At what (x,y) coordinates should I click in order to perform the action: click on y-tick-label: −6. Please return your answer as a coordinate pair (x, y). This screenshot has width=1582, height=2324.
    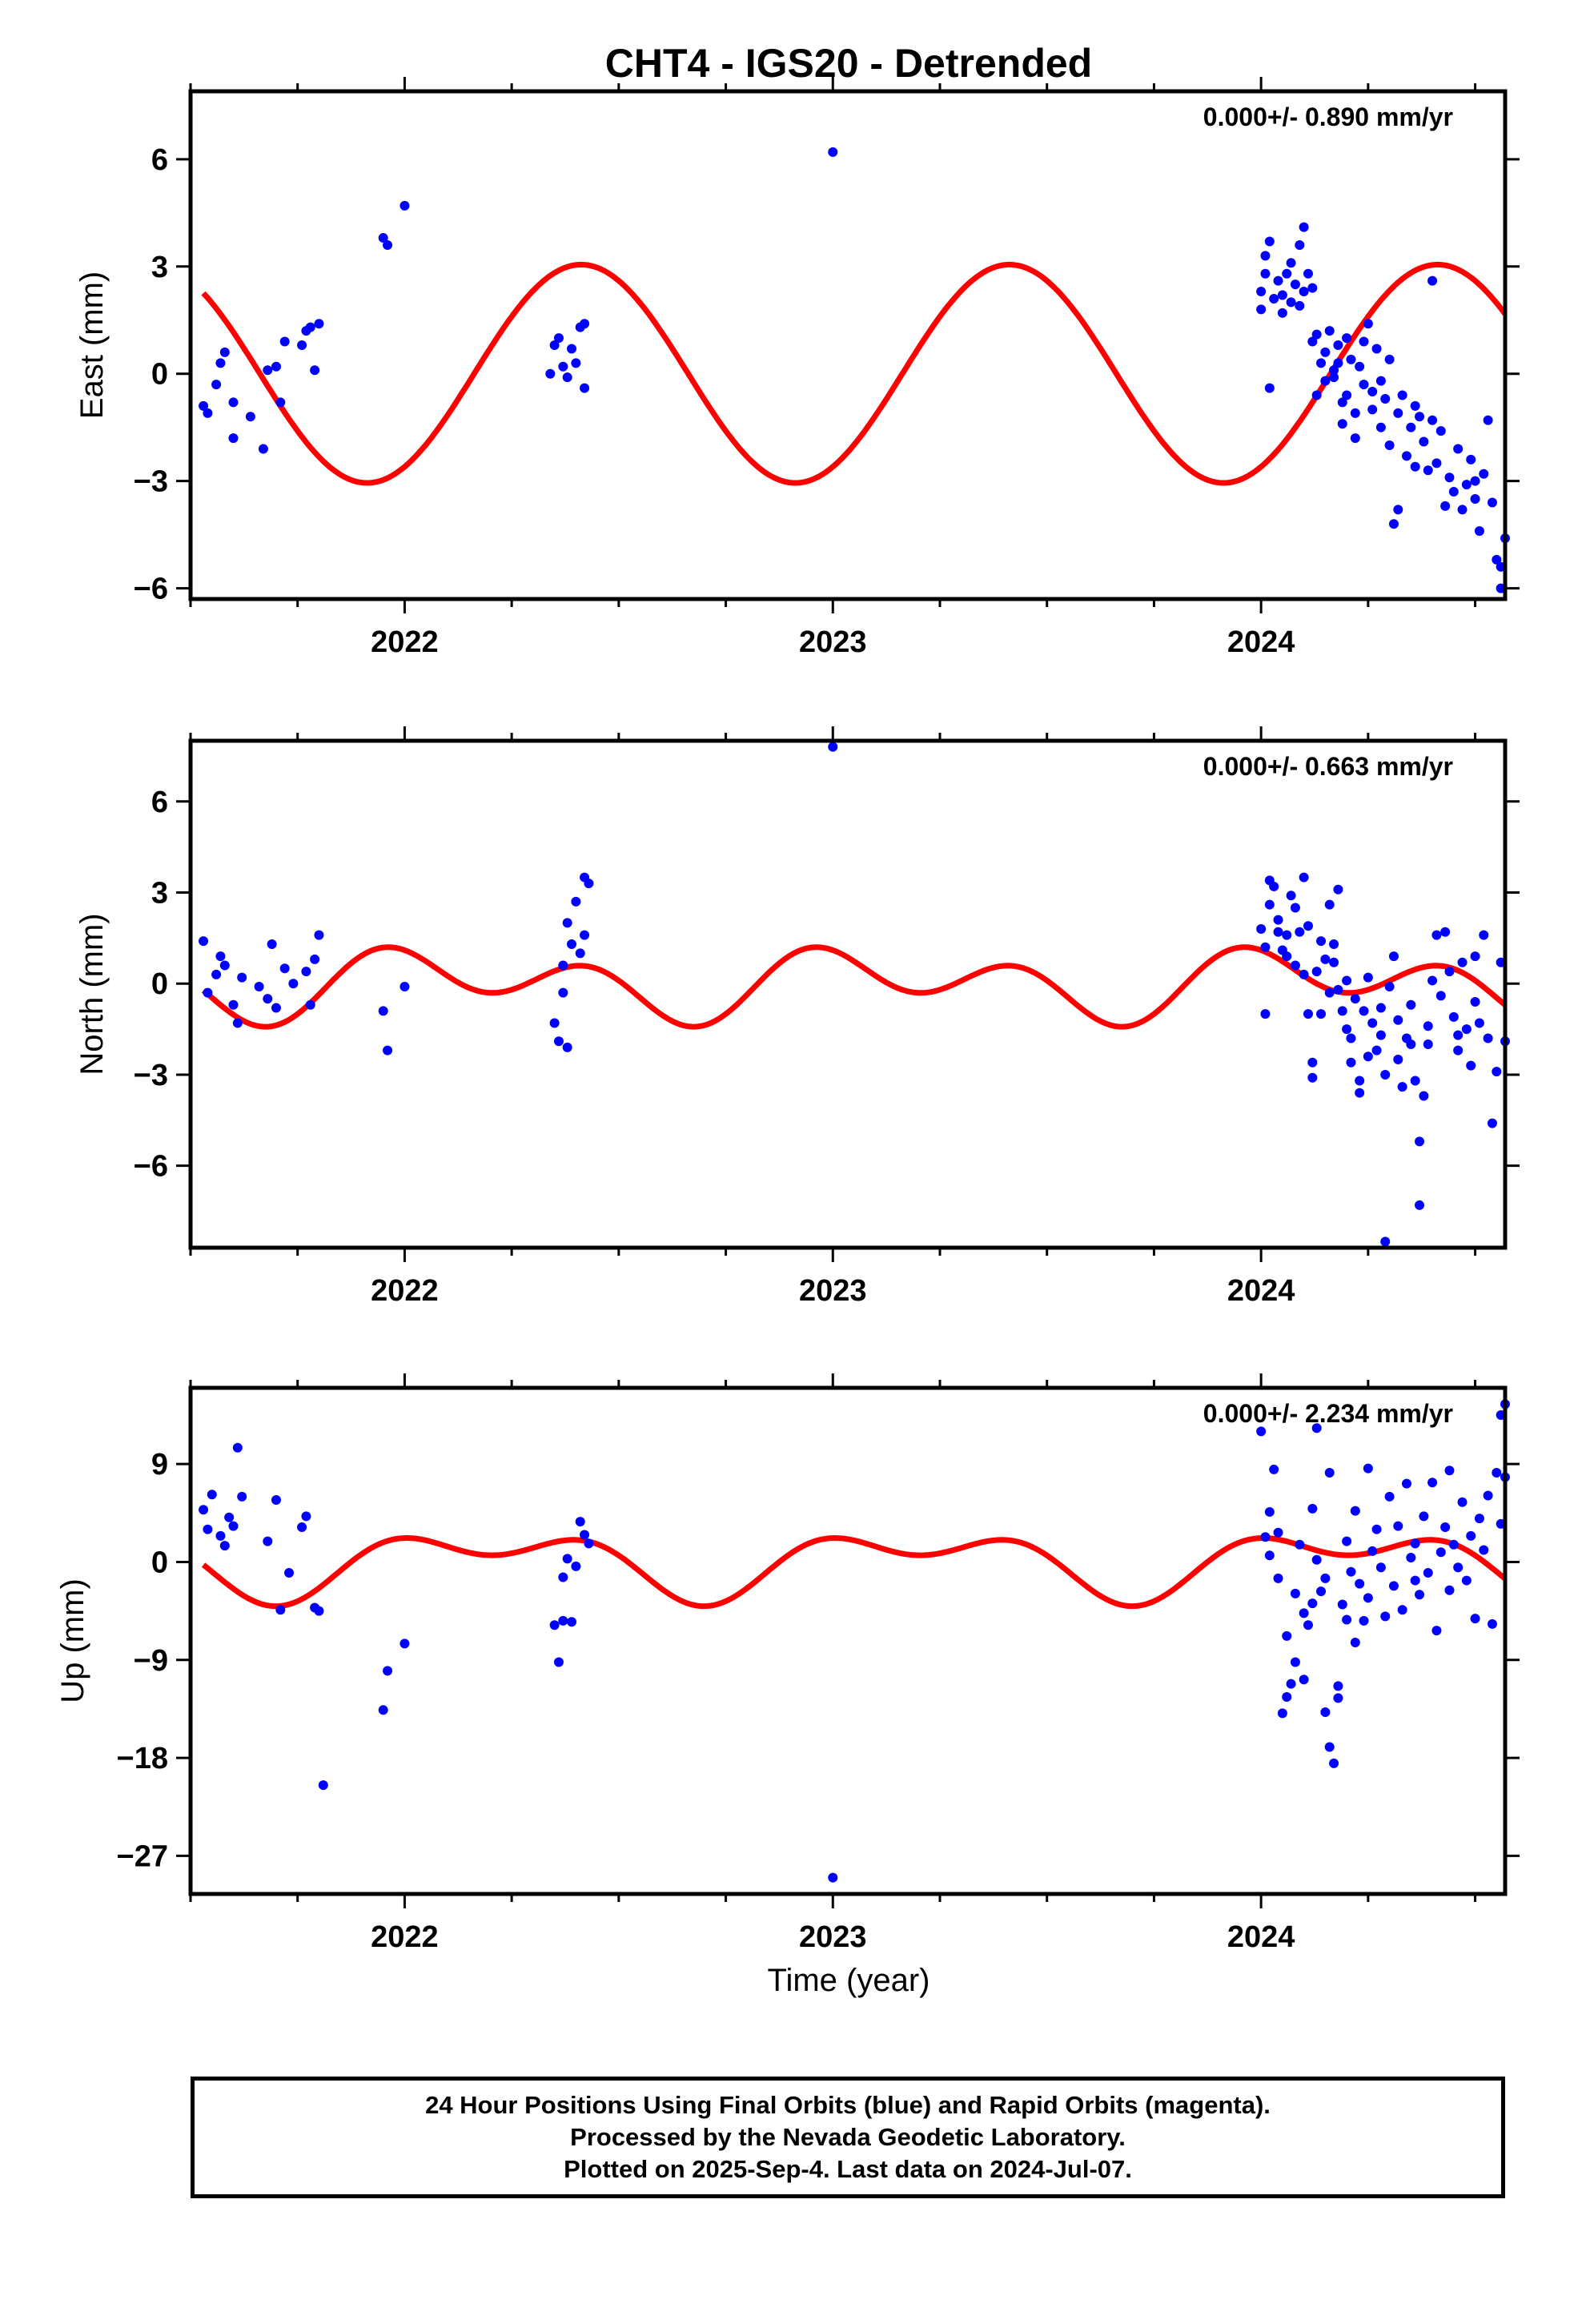
    Looking at the image, I should click on (151, 590).